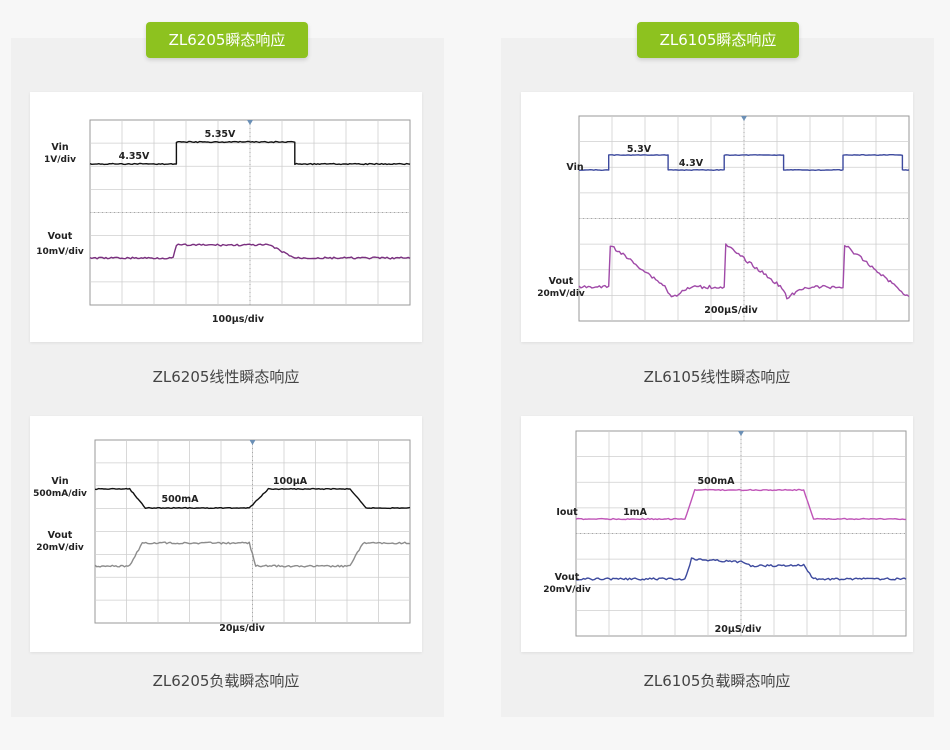  What do you see at coordinates (691, 163) in the screenshot?
I see `level-annotation: 4.3V` at bounding box center [691, 163].